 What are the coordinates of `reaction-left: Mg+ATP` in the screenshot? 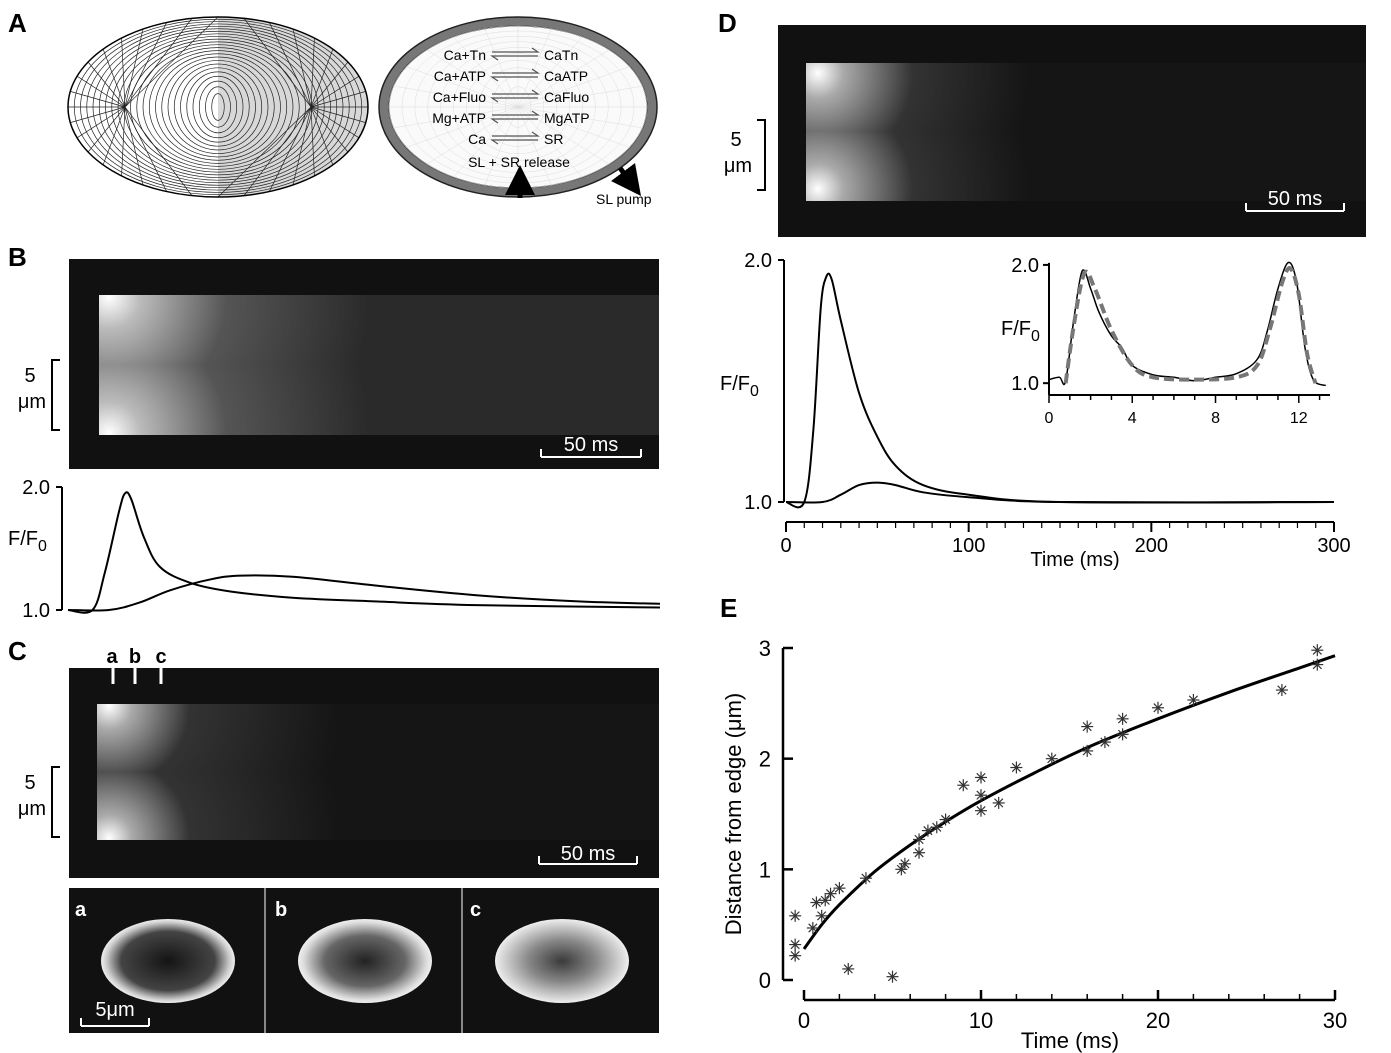 It's located at (459, 118).